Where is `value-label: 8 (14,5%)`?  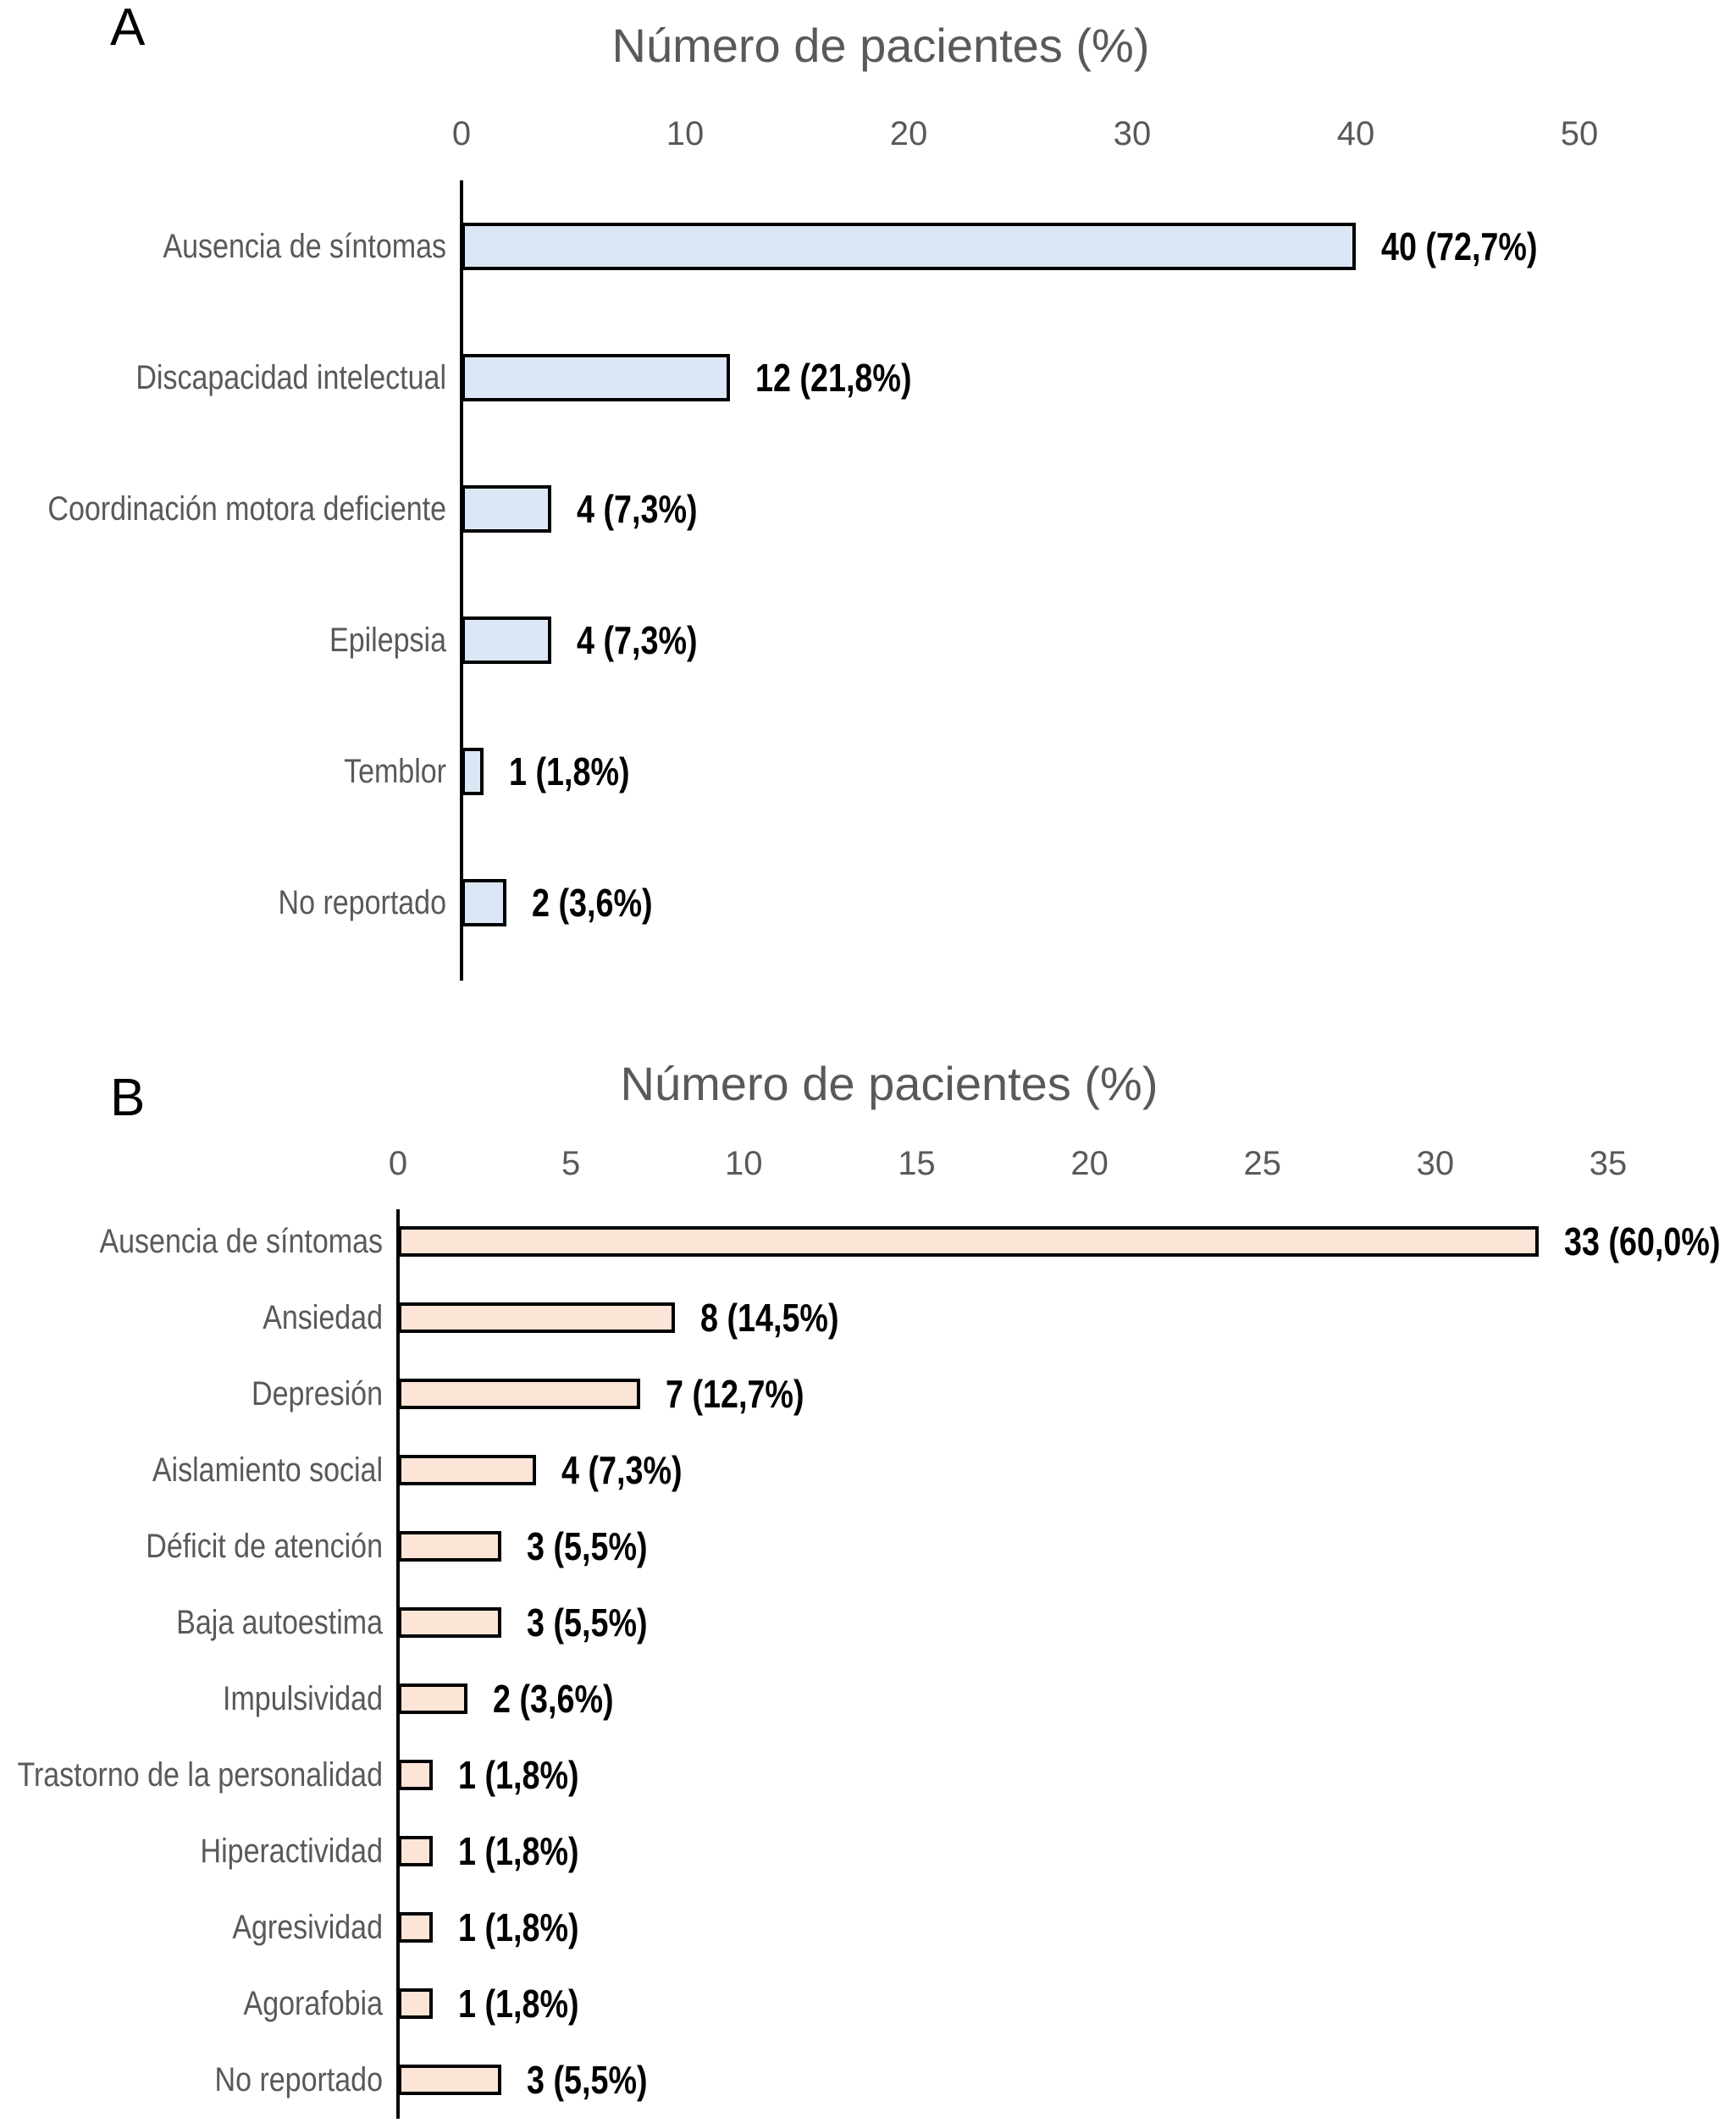
value-label: 8 (14,5%) is located at coordinates (769, 1318).